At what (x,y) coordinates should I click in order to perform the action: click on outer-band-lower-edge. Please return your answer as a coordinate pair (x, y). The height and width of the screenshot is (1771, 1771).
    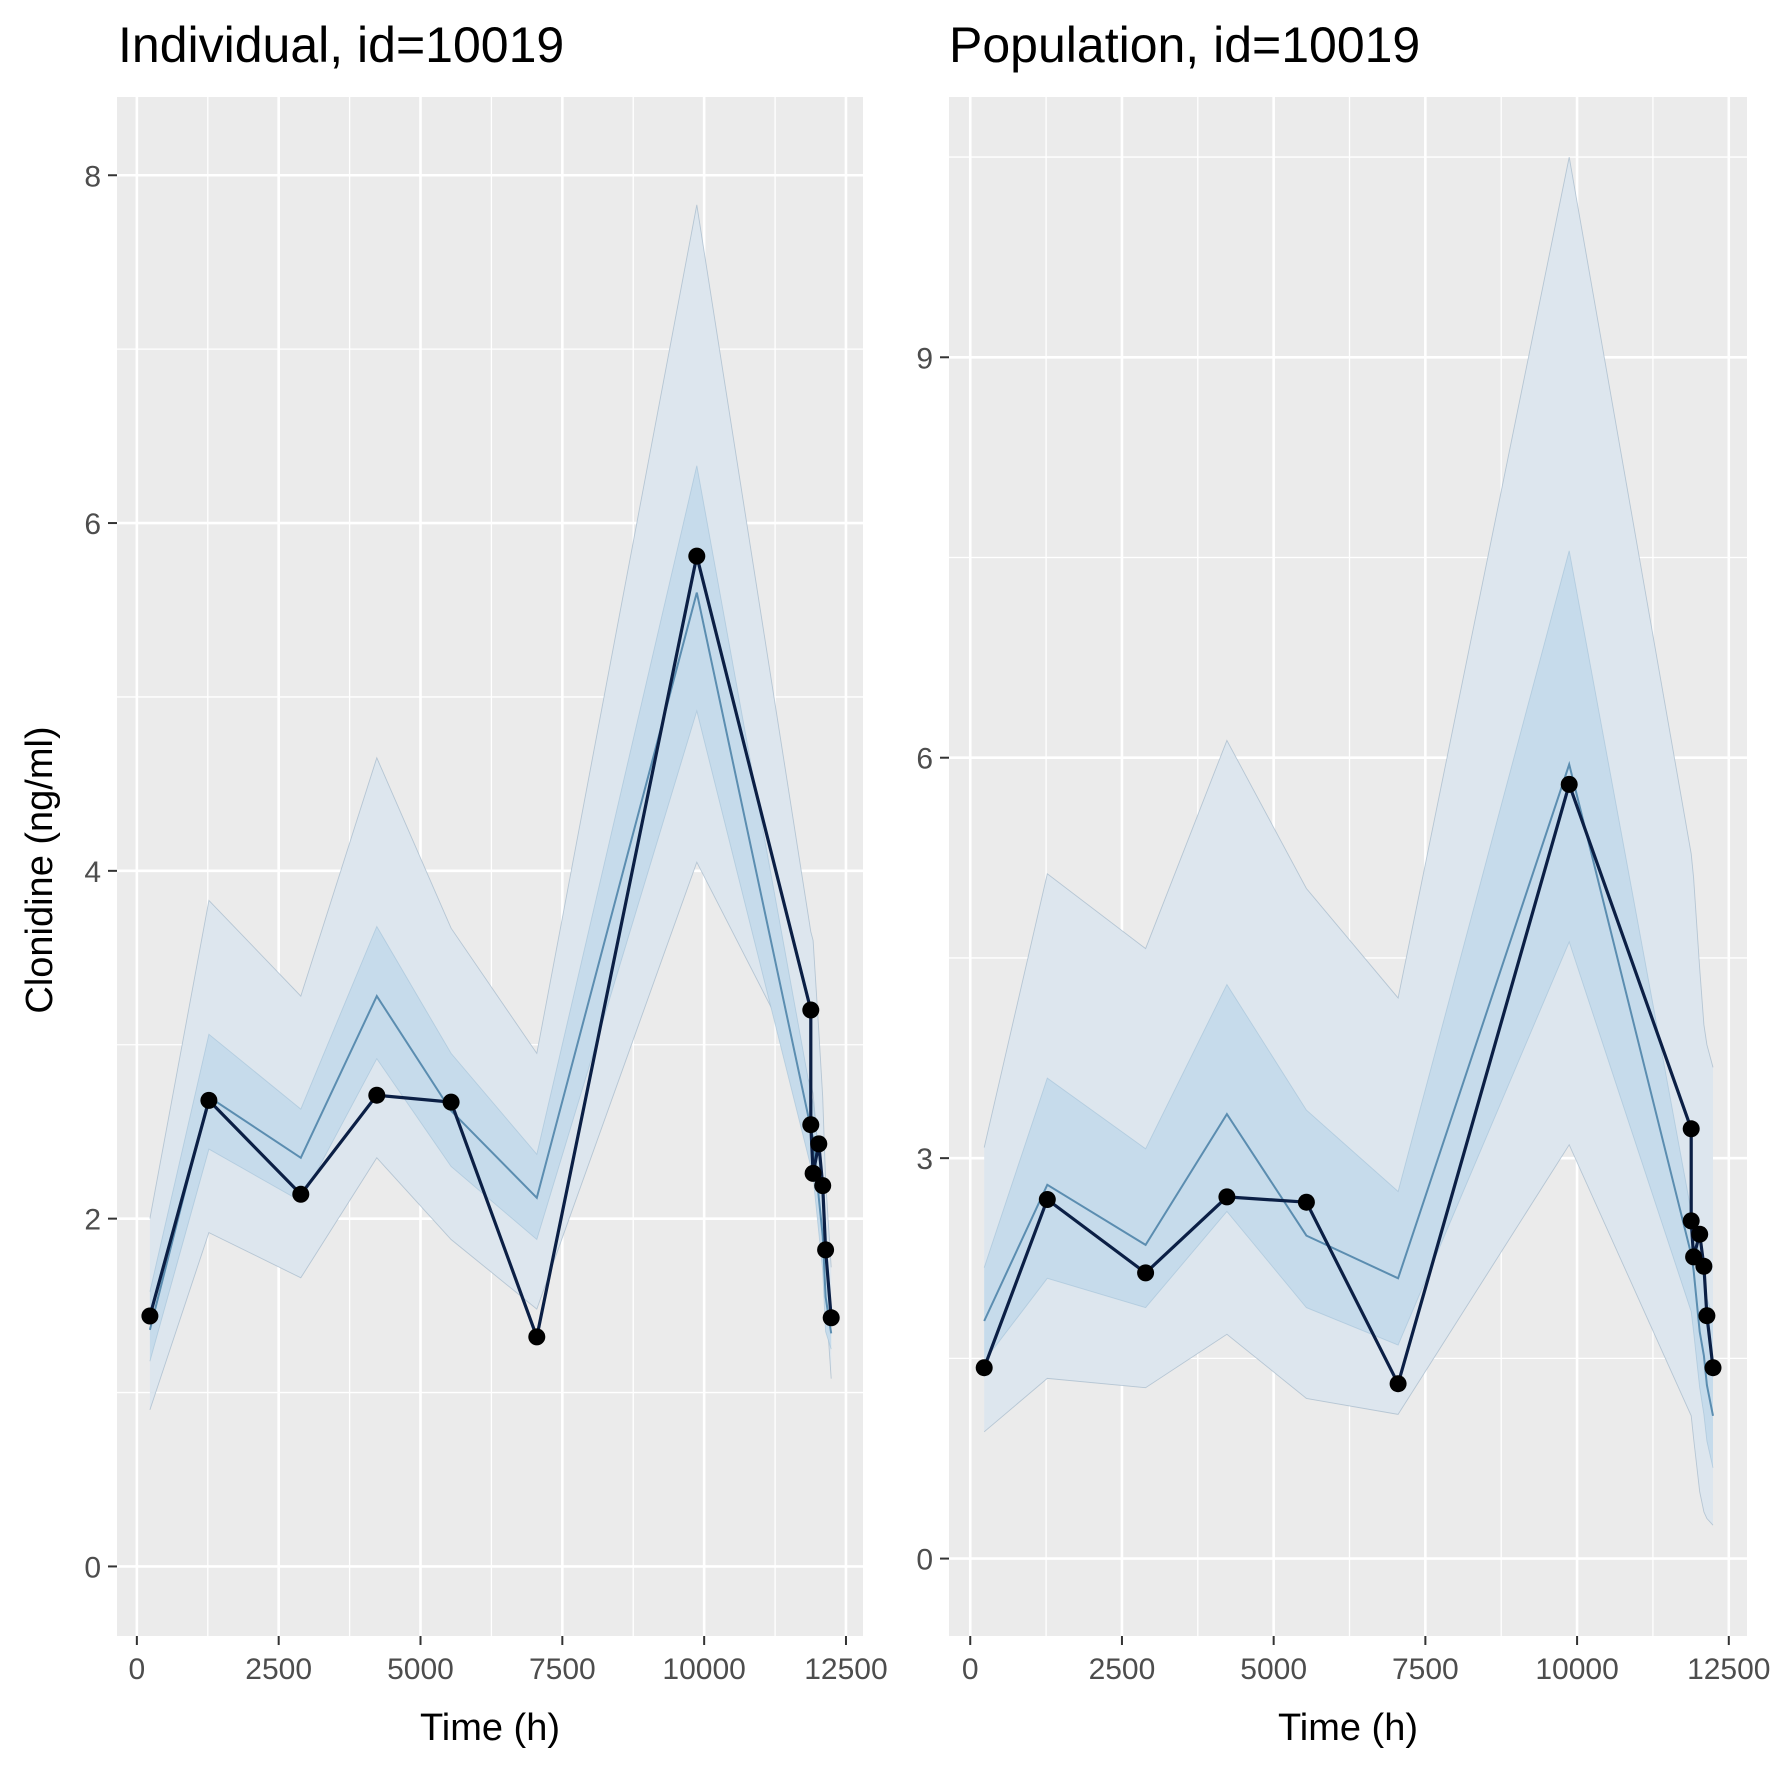
    Looking at the image, I should click on (1348, 1334).